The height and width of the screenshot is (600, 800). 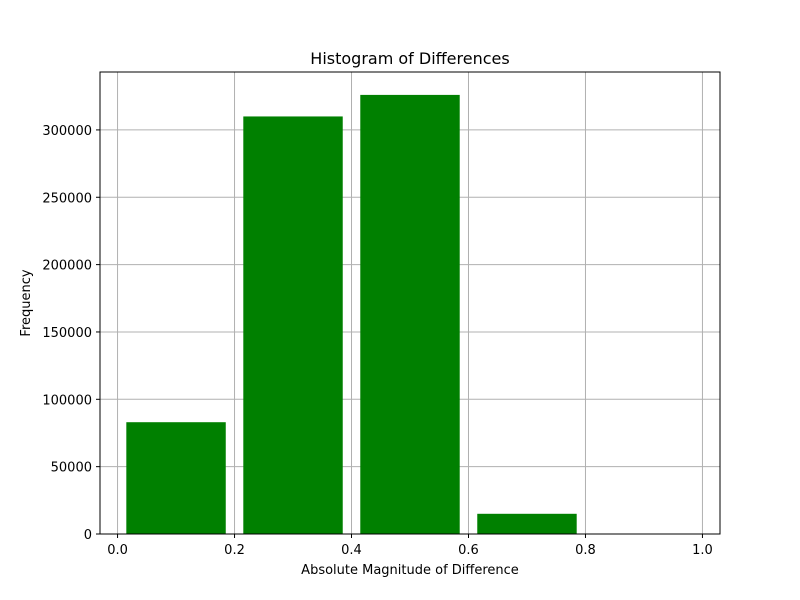 What do you see at coordinates (67, 131) in the screenshot?
I see `y-tick-label: 300000` at bounding box center [67, 131].